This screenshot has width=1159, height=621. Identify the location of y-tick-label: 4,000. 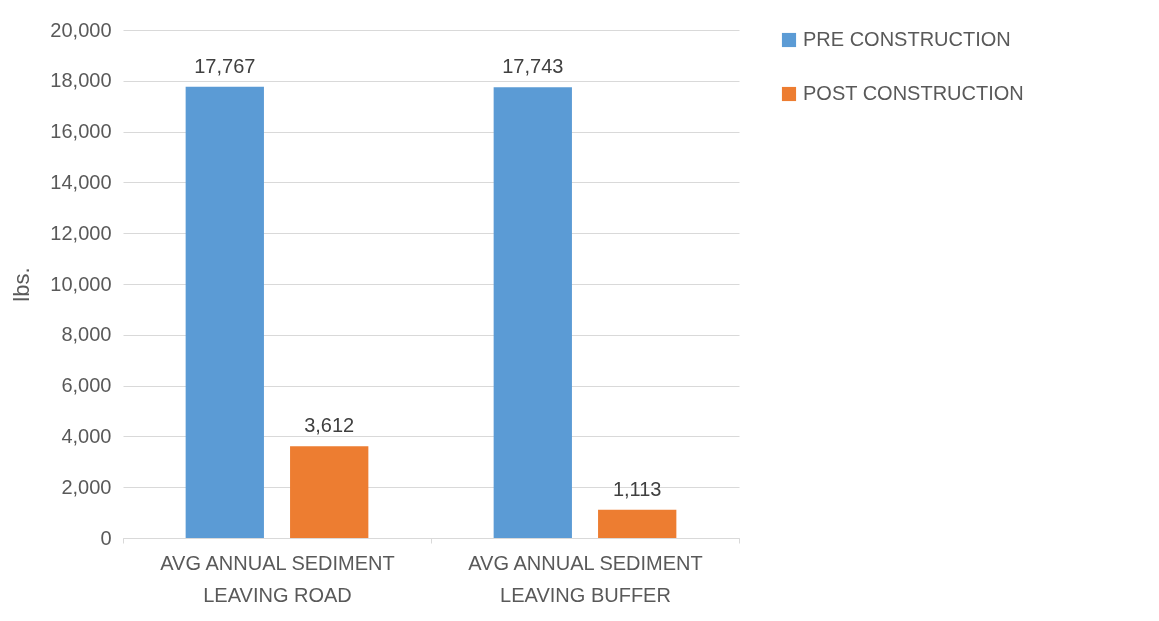
(86, 435).